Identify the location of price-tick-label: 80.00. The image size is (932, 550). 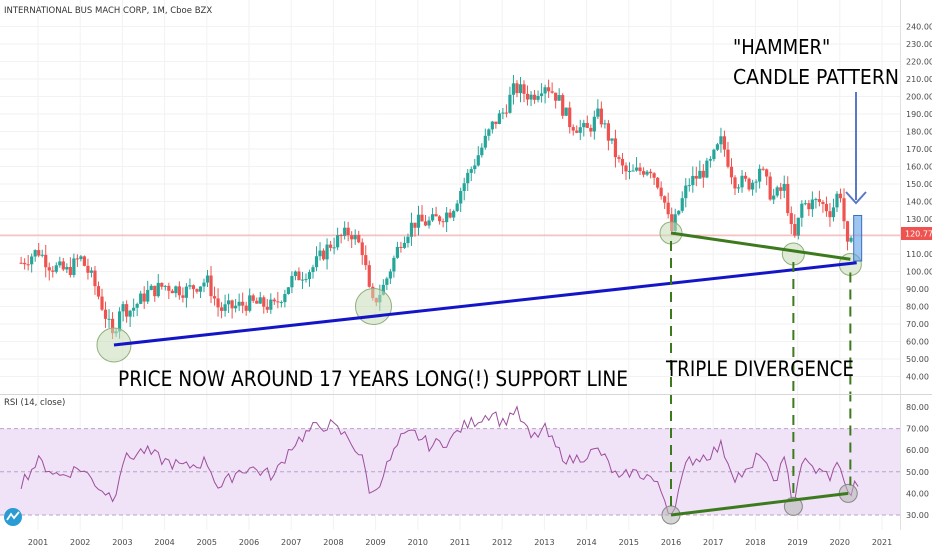
(917, 307).